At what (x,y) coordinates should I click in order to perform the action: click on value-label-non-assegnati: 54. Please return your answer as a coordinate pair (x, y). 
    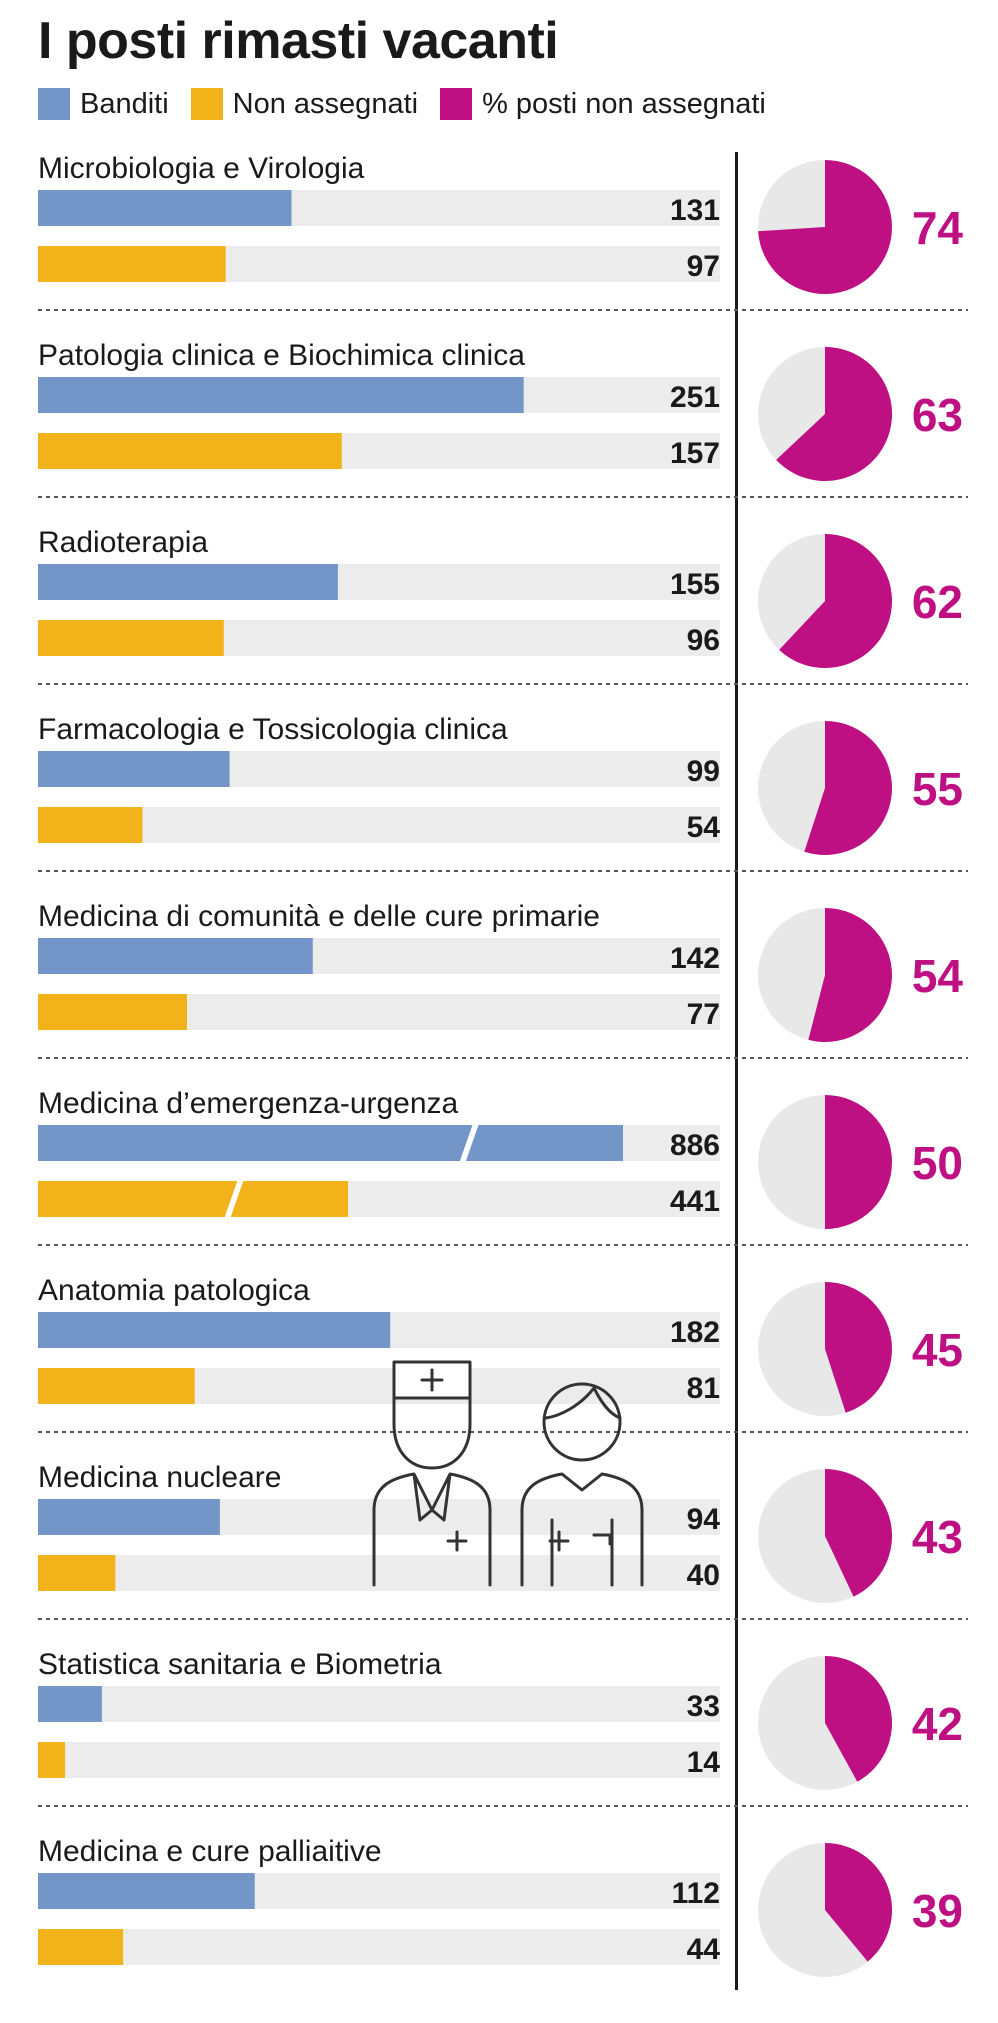
    Looking at the image, I should click on (704, 827).